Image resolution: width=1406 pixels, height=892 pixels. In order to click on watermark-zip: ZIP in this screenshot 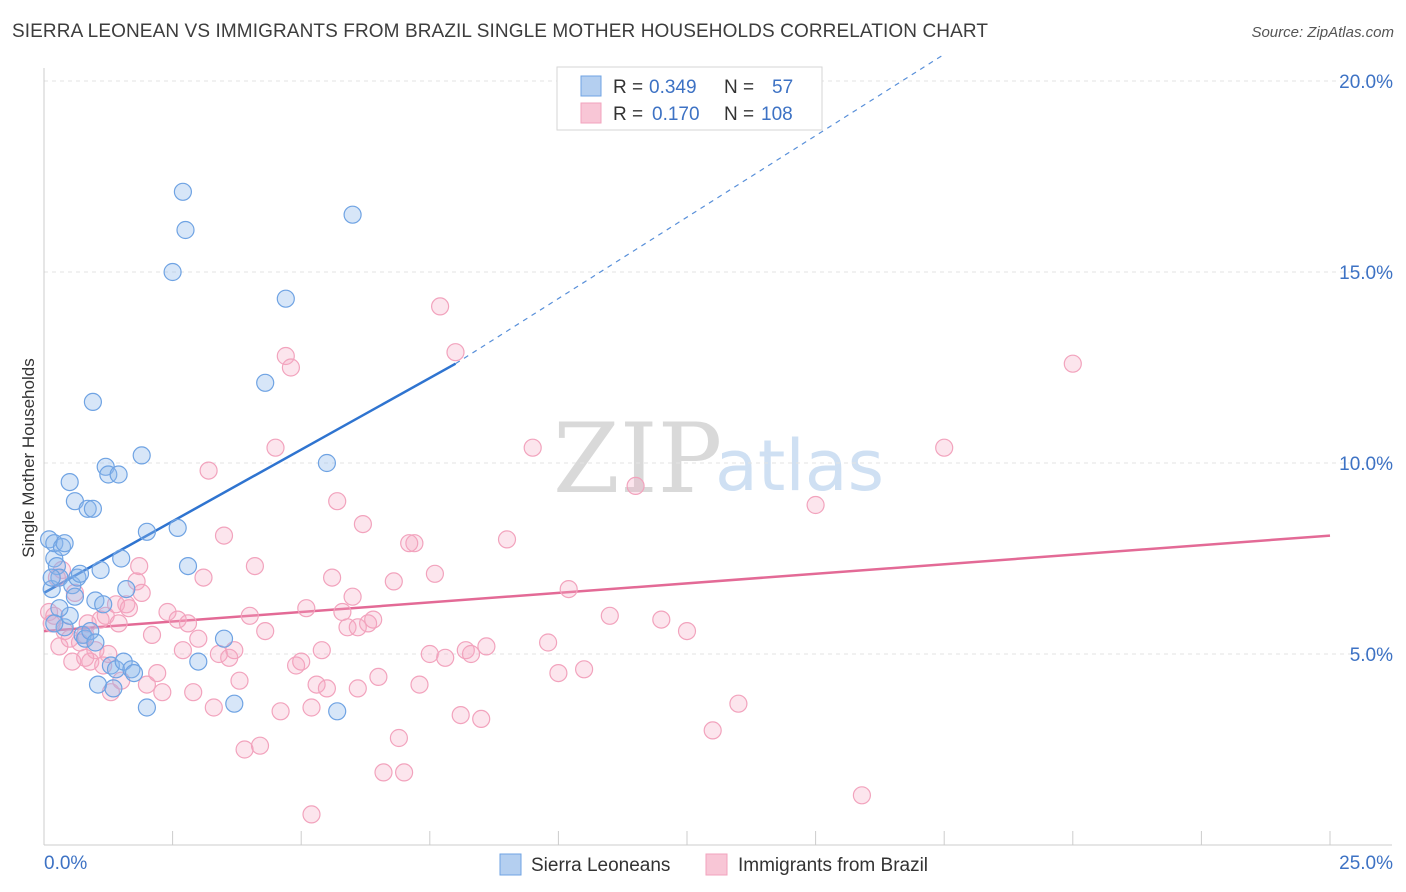, I will do `click(637, 459)`.